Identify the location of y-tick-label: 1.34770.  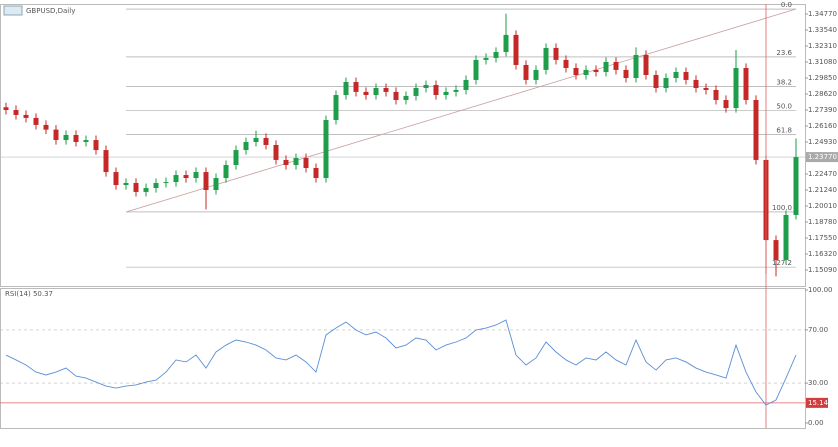
(822, 14).